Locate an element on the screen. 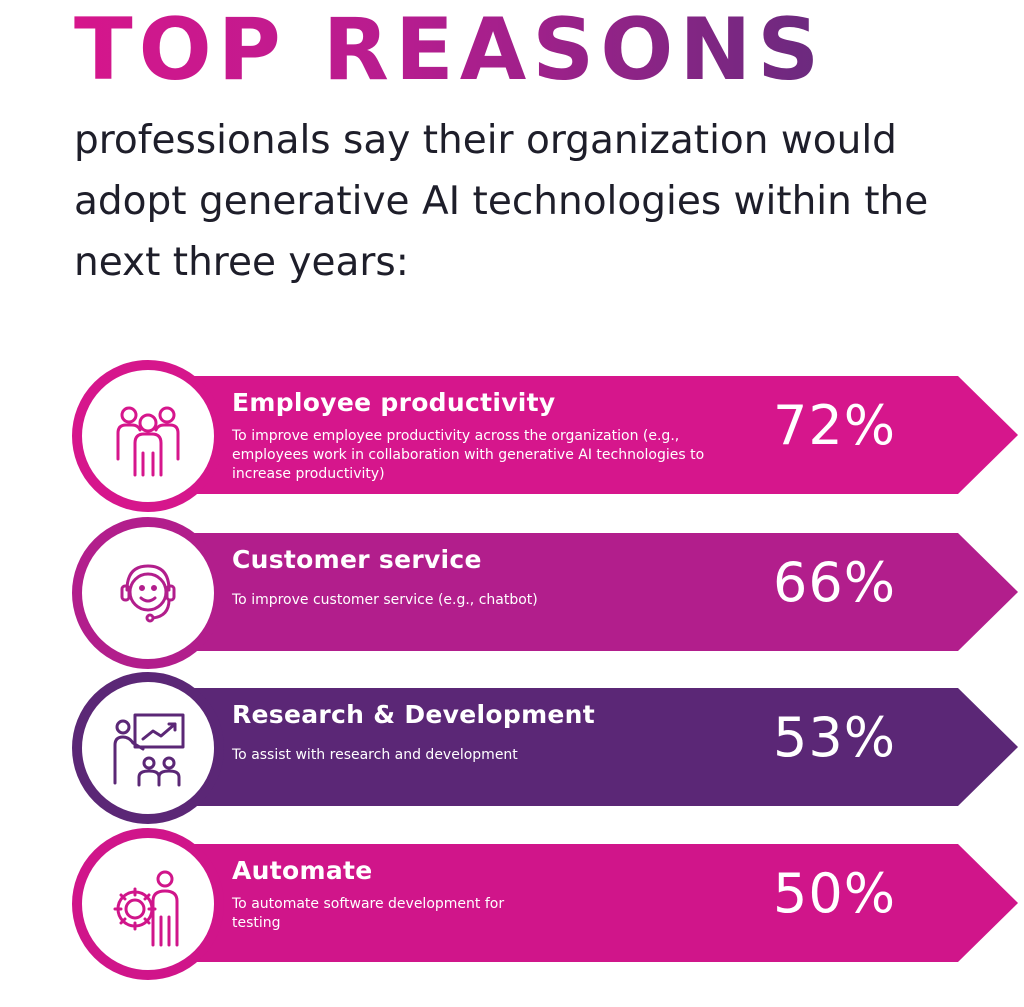 The width and height of the screenshot is (1024, 1007). team-icon is located at coordinates (148, 441).